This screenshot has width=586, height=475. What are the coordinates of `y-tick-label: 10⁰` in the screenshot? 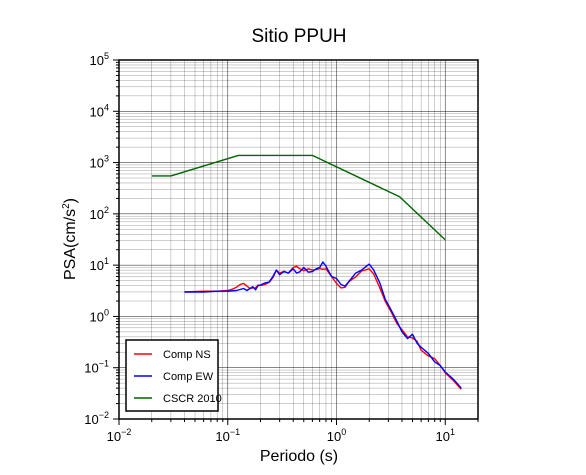 It's located at (99, 315).